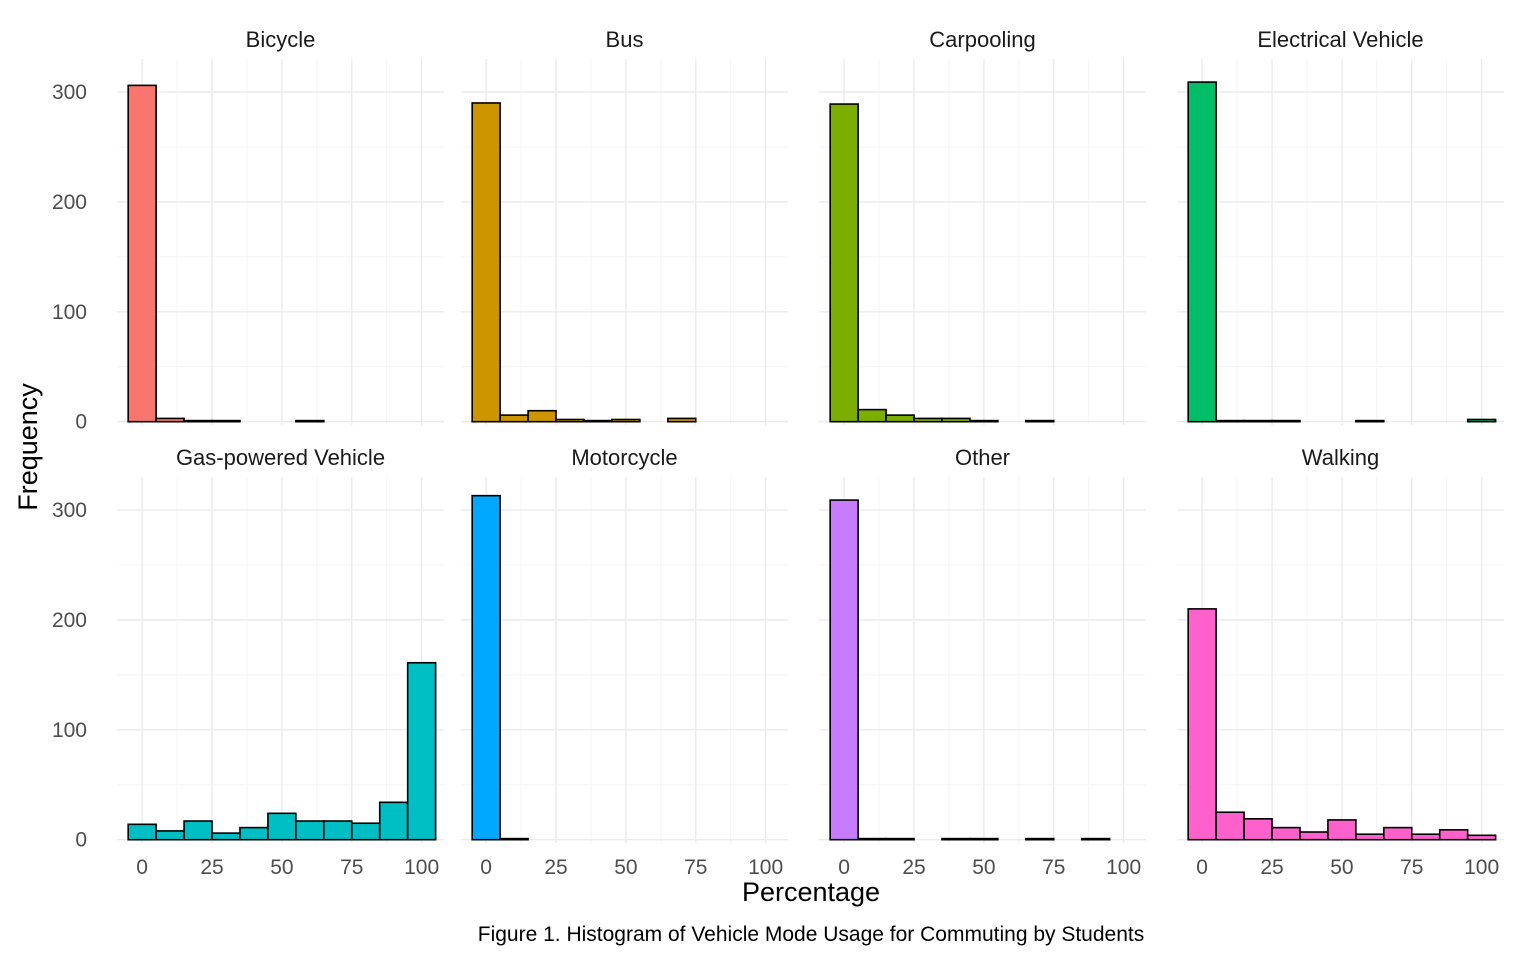  Describe the element at coordinates (1340, 39) in the screenshot. I see `facet-strip-title: Electrical Vehicle` at that location.